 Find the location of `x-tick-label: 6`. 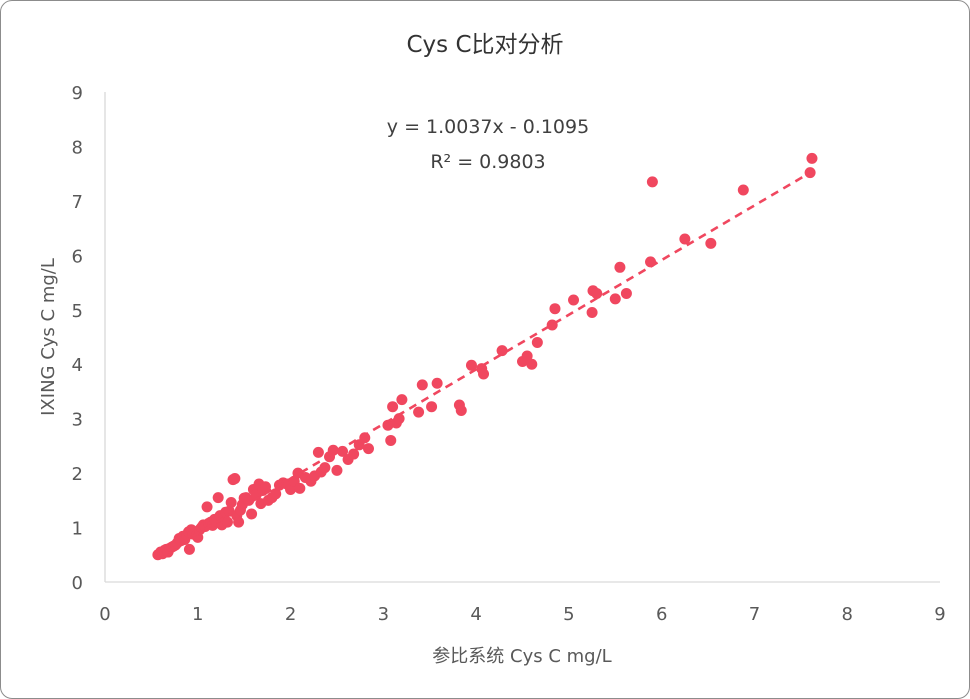

x-tick-label: 6 is located at coordinates (661, 614).